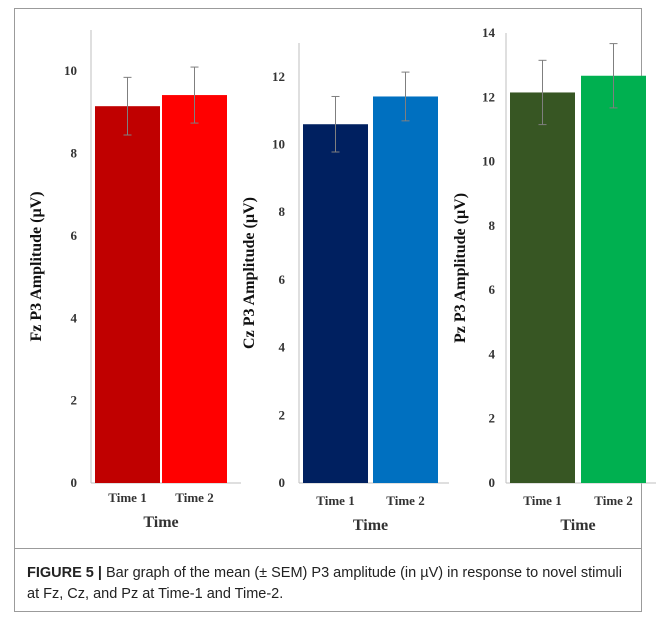 The width and height of the screenshot is (657, 621). What do you see at coordinates (492, 418) in the screenshot?
I see `chart-3-ytick-label: 2` at bounding box center [492, 418].